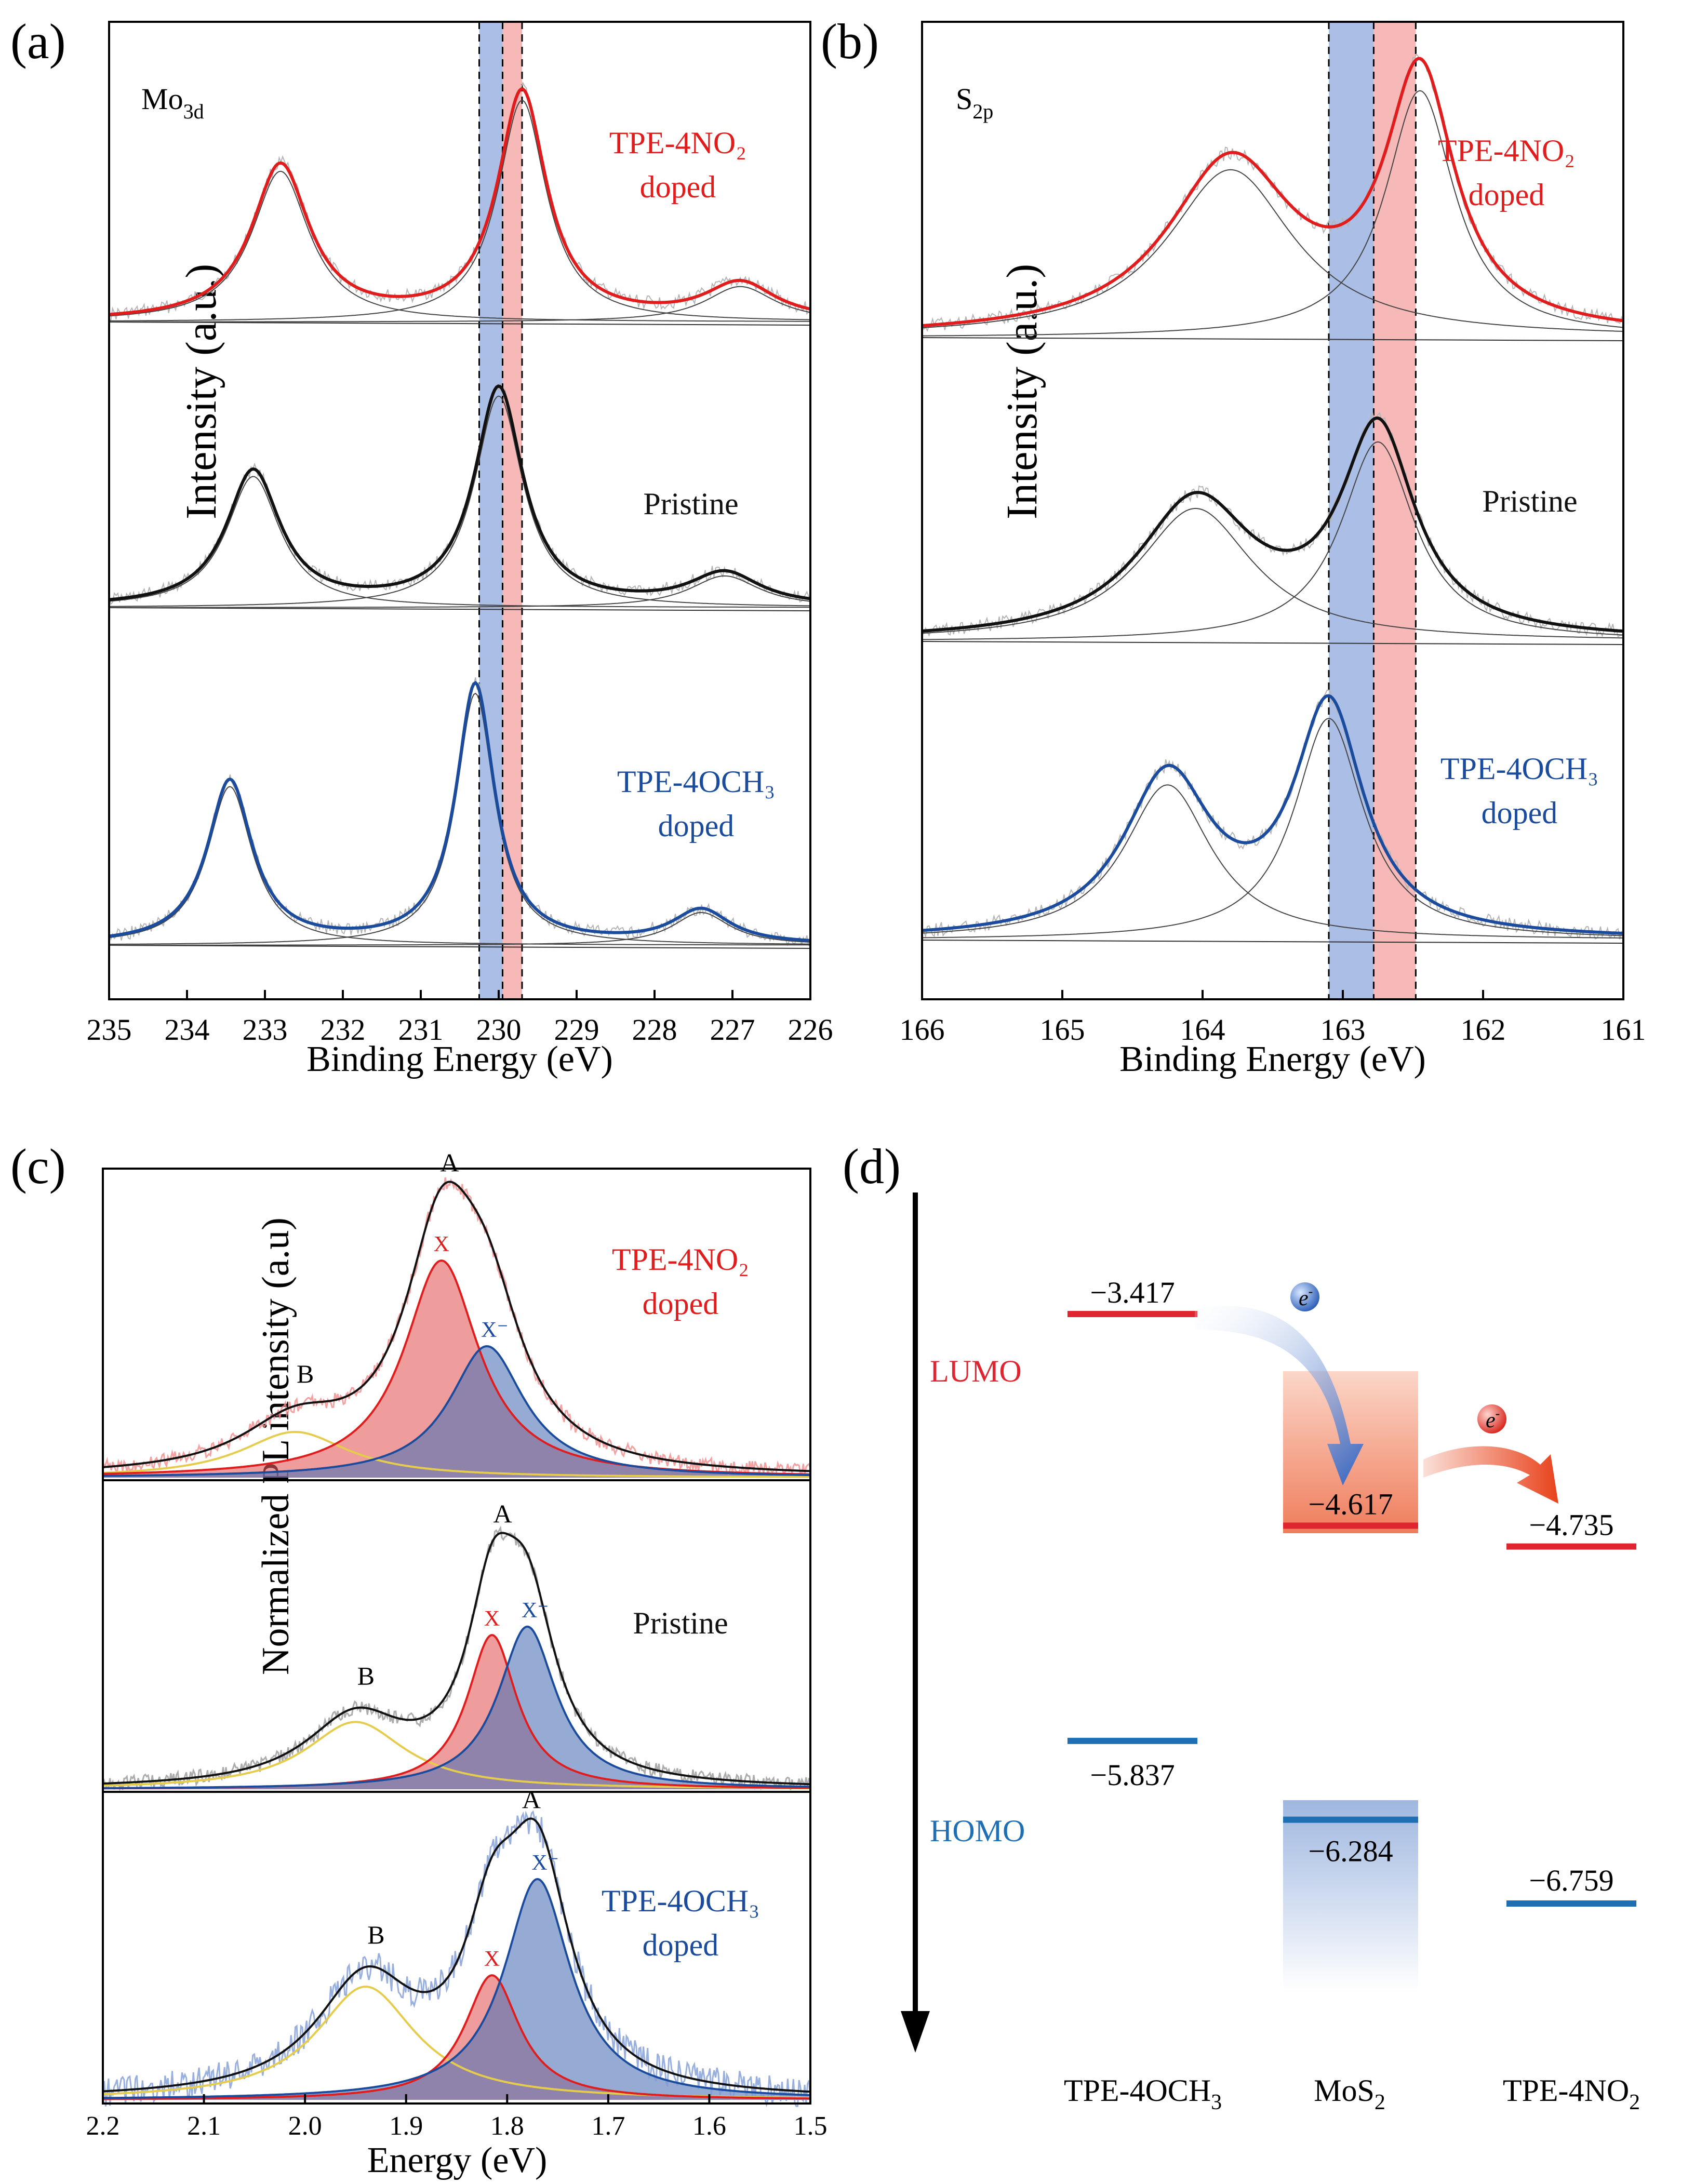  What do you see at coordinates (306, 1373) in the screenshot?
I see `peak-label-b-1: B` at bounding box center [306, 1373].